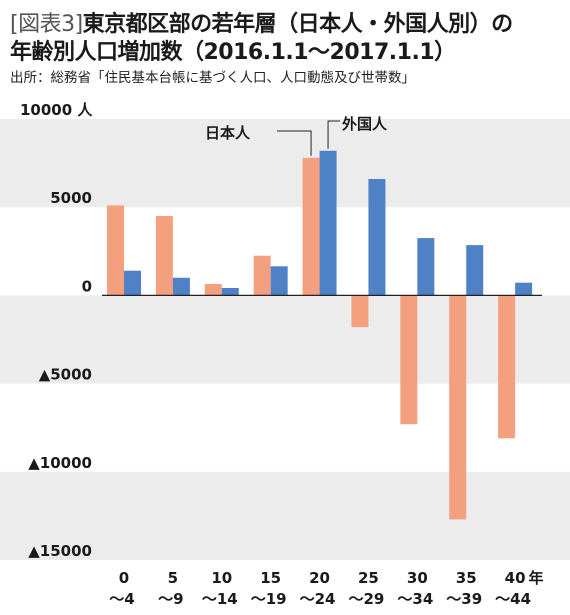 The width and height of the screenshot is (570, 615). I want to click on source-note: 出所：総務省「住民基本台帳に基づく人口、人口動態及び世帯数」, so click(212, 78).